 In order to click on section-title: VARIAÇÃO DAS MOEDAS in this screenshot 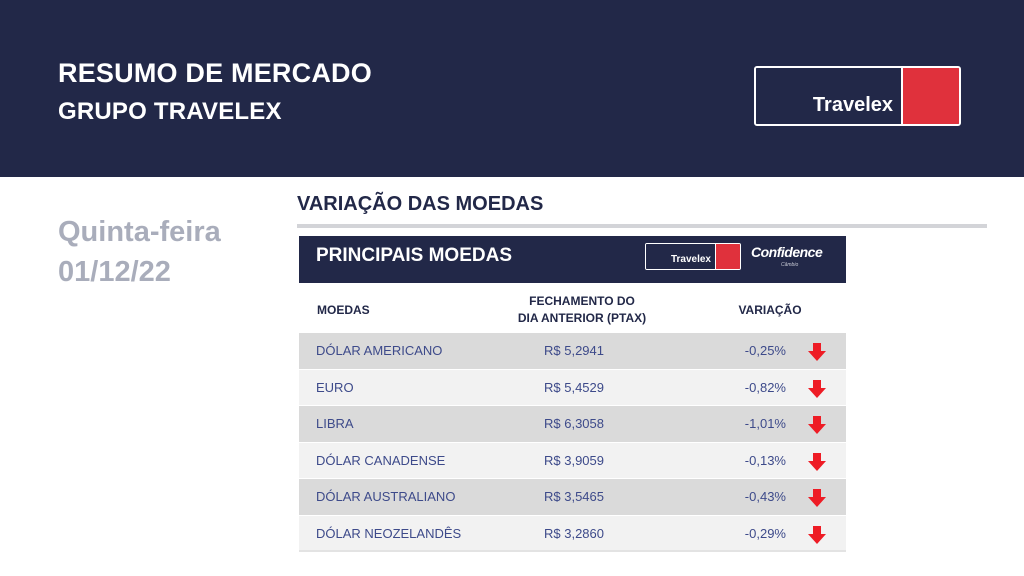, I will do `click(420, 204)`.